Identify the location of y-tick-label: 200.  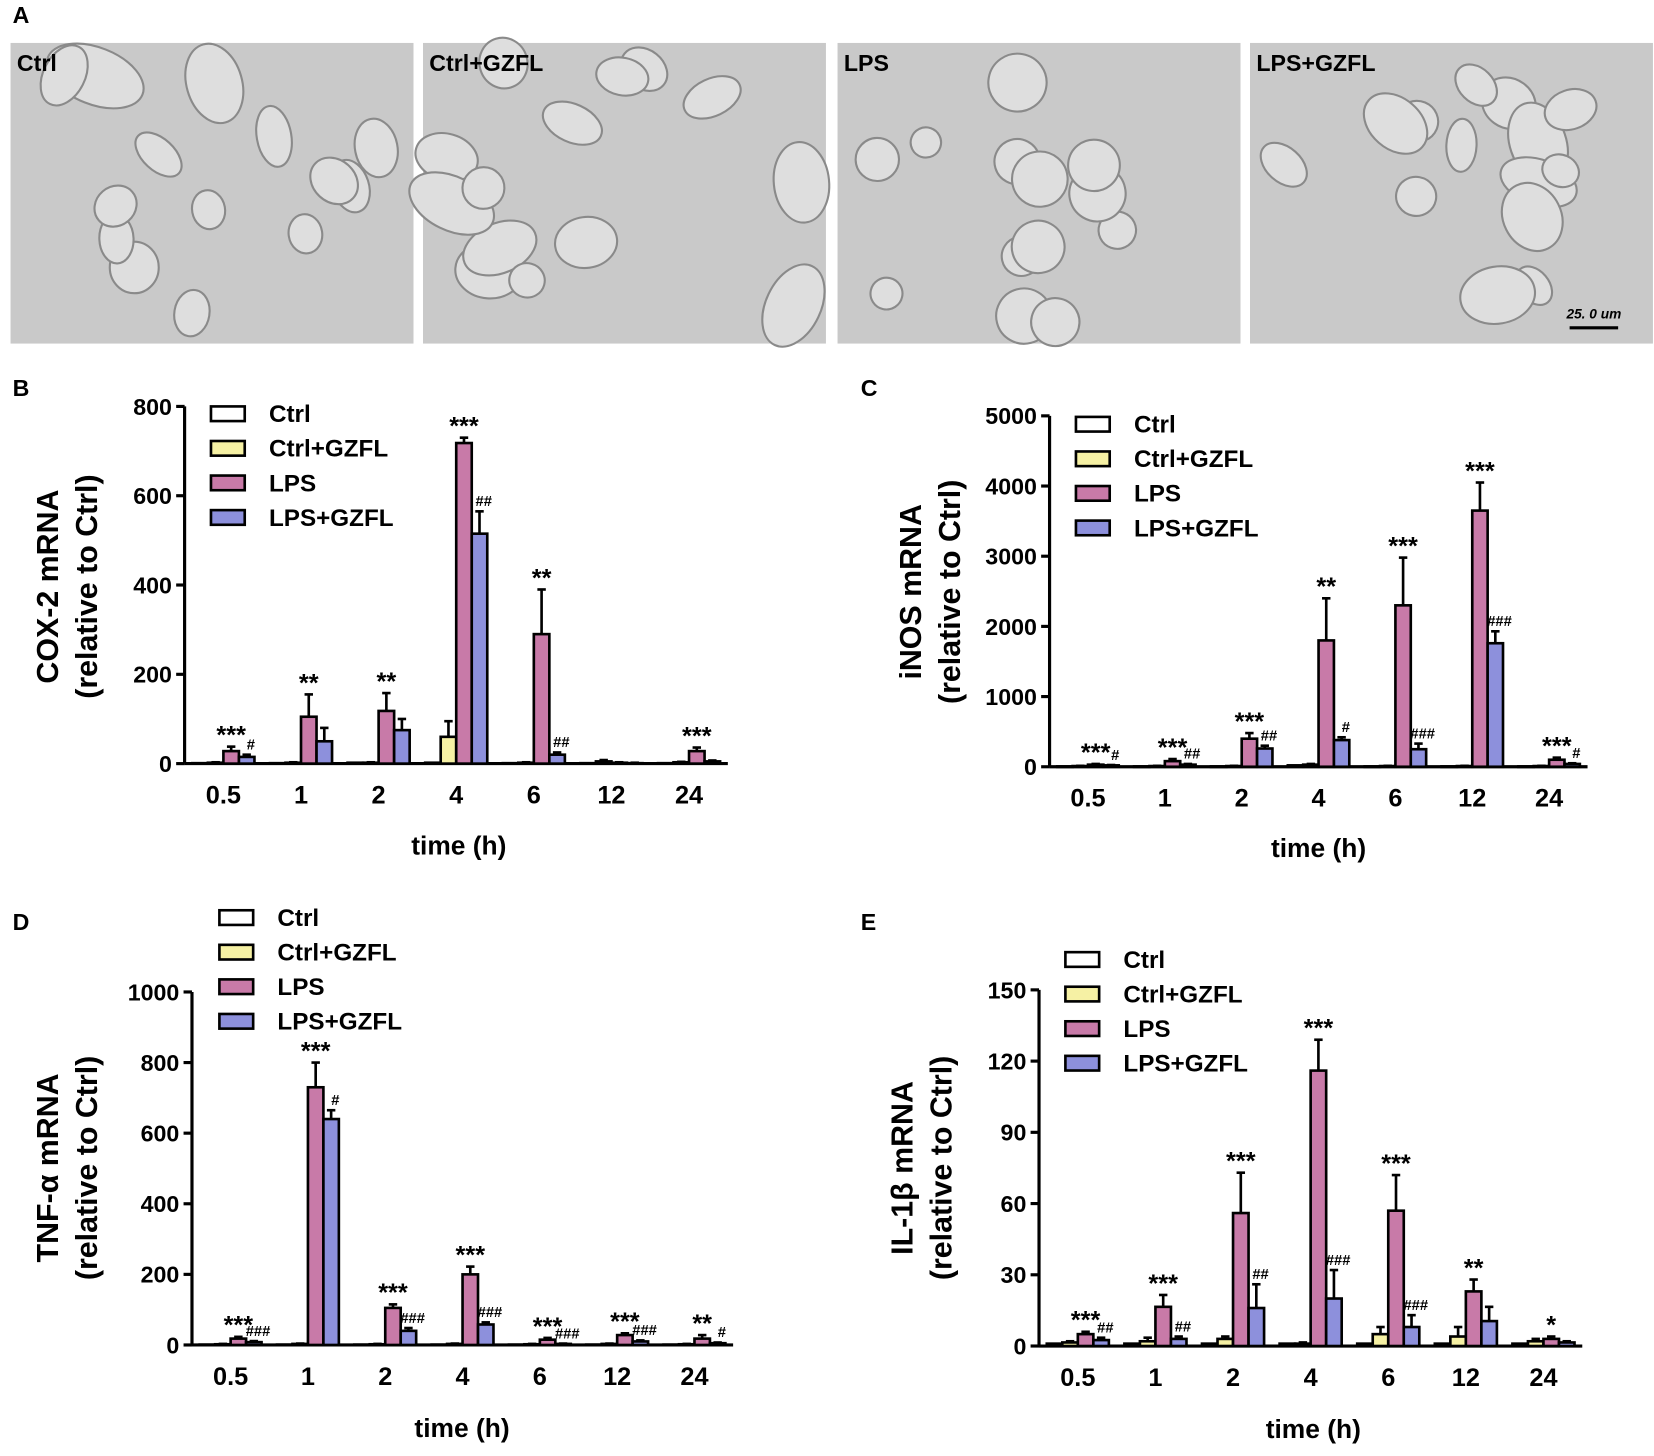
(160, 1275).